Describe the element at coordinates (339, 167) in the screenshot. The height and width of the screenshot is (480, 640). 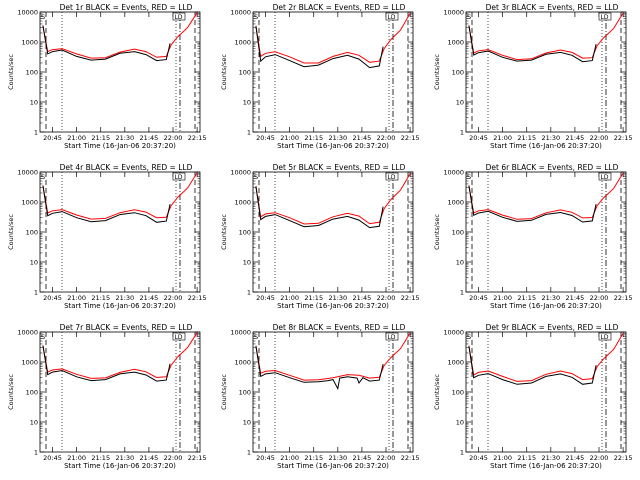
I see `panel-title: Det 5r BLACK = Events, RED = LLD` at that location.